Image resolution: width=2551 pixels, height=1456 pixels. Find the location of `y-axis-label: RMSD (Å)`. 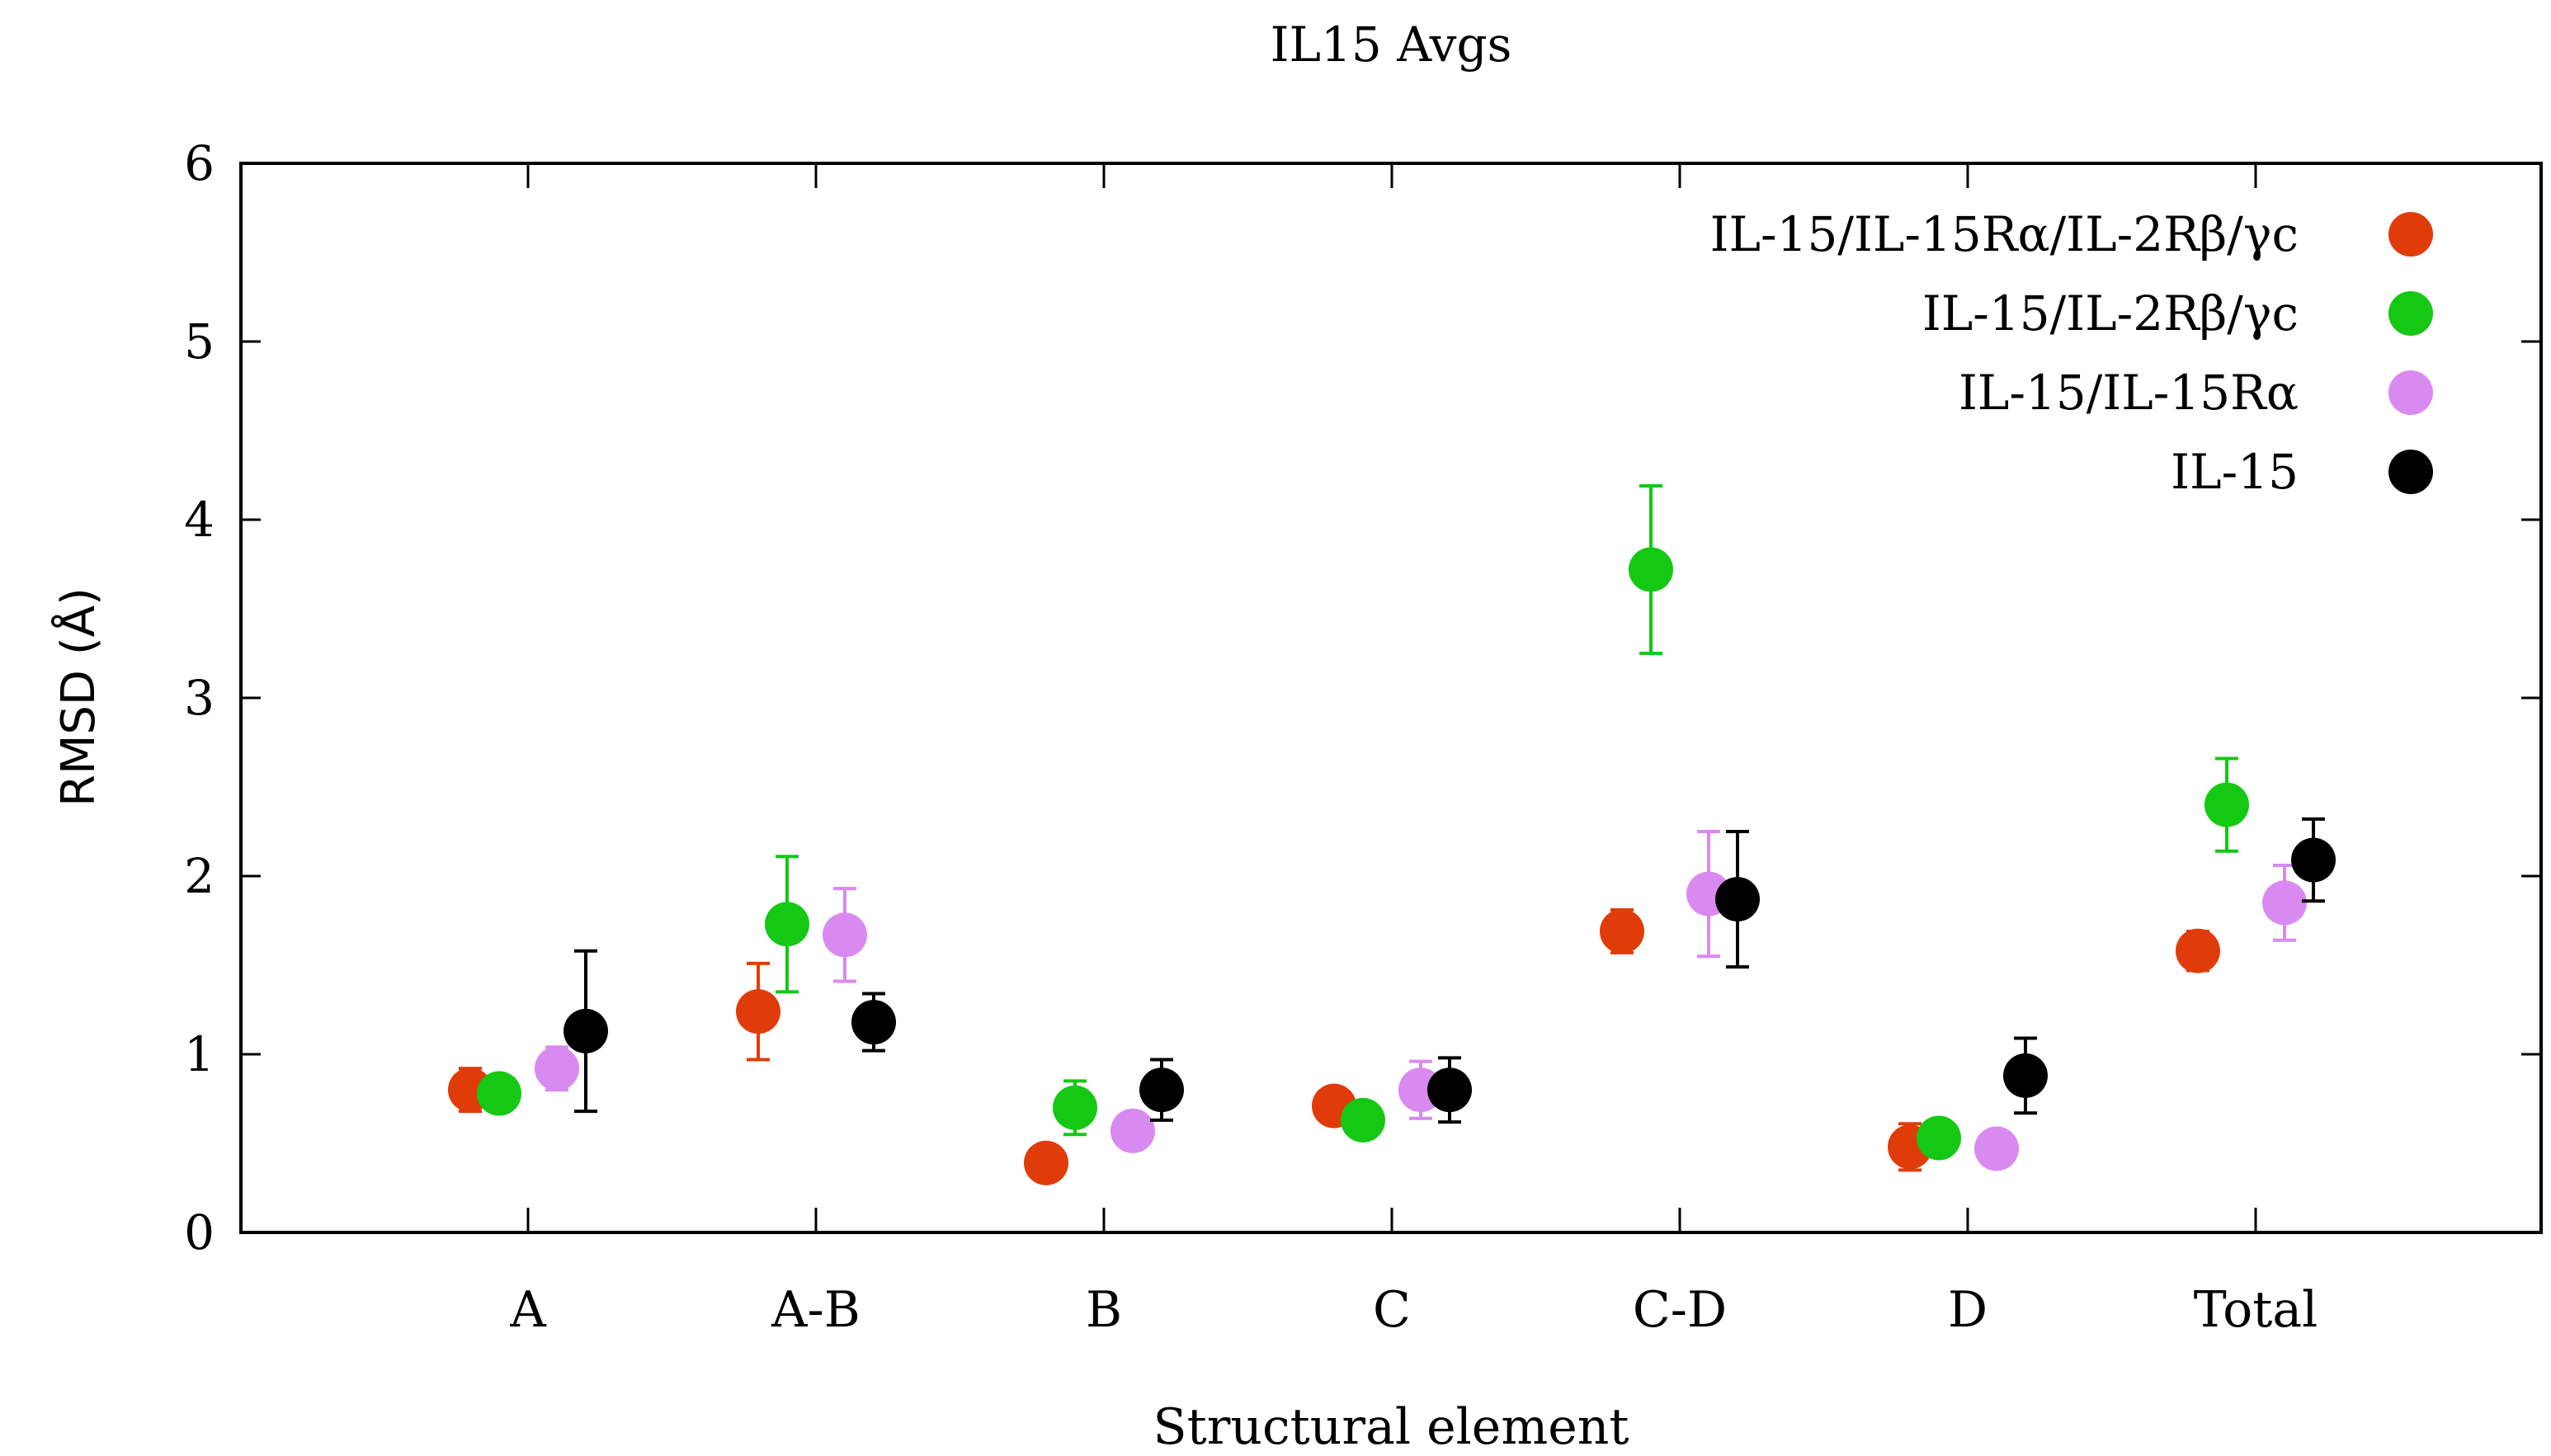

y-axis-label: RMSD (Å) is located at coordinates (78, 697).